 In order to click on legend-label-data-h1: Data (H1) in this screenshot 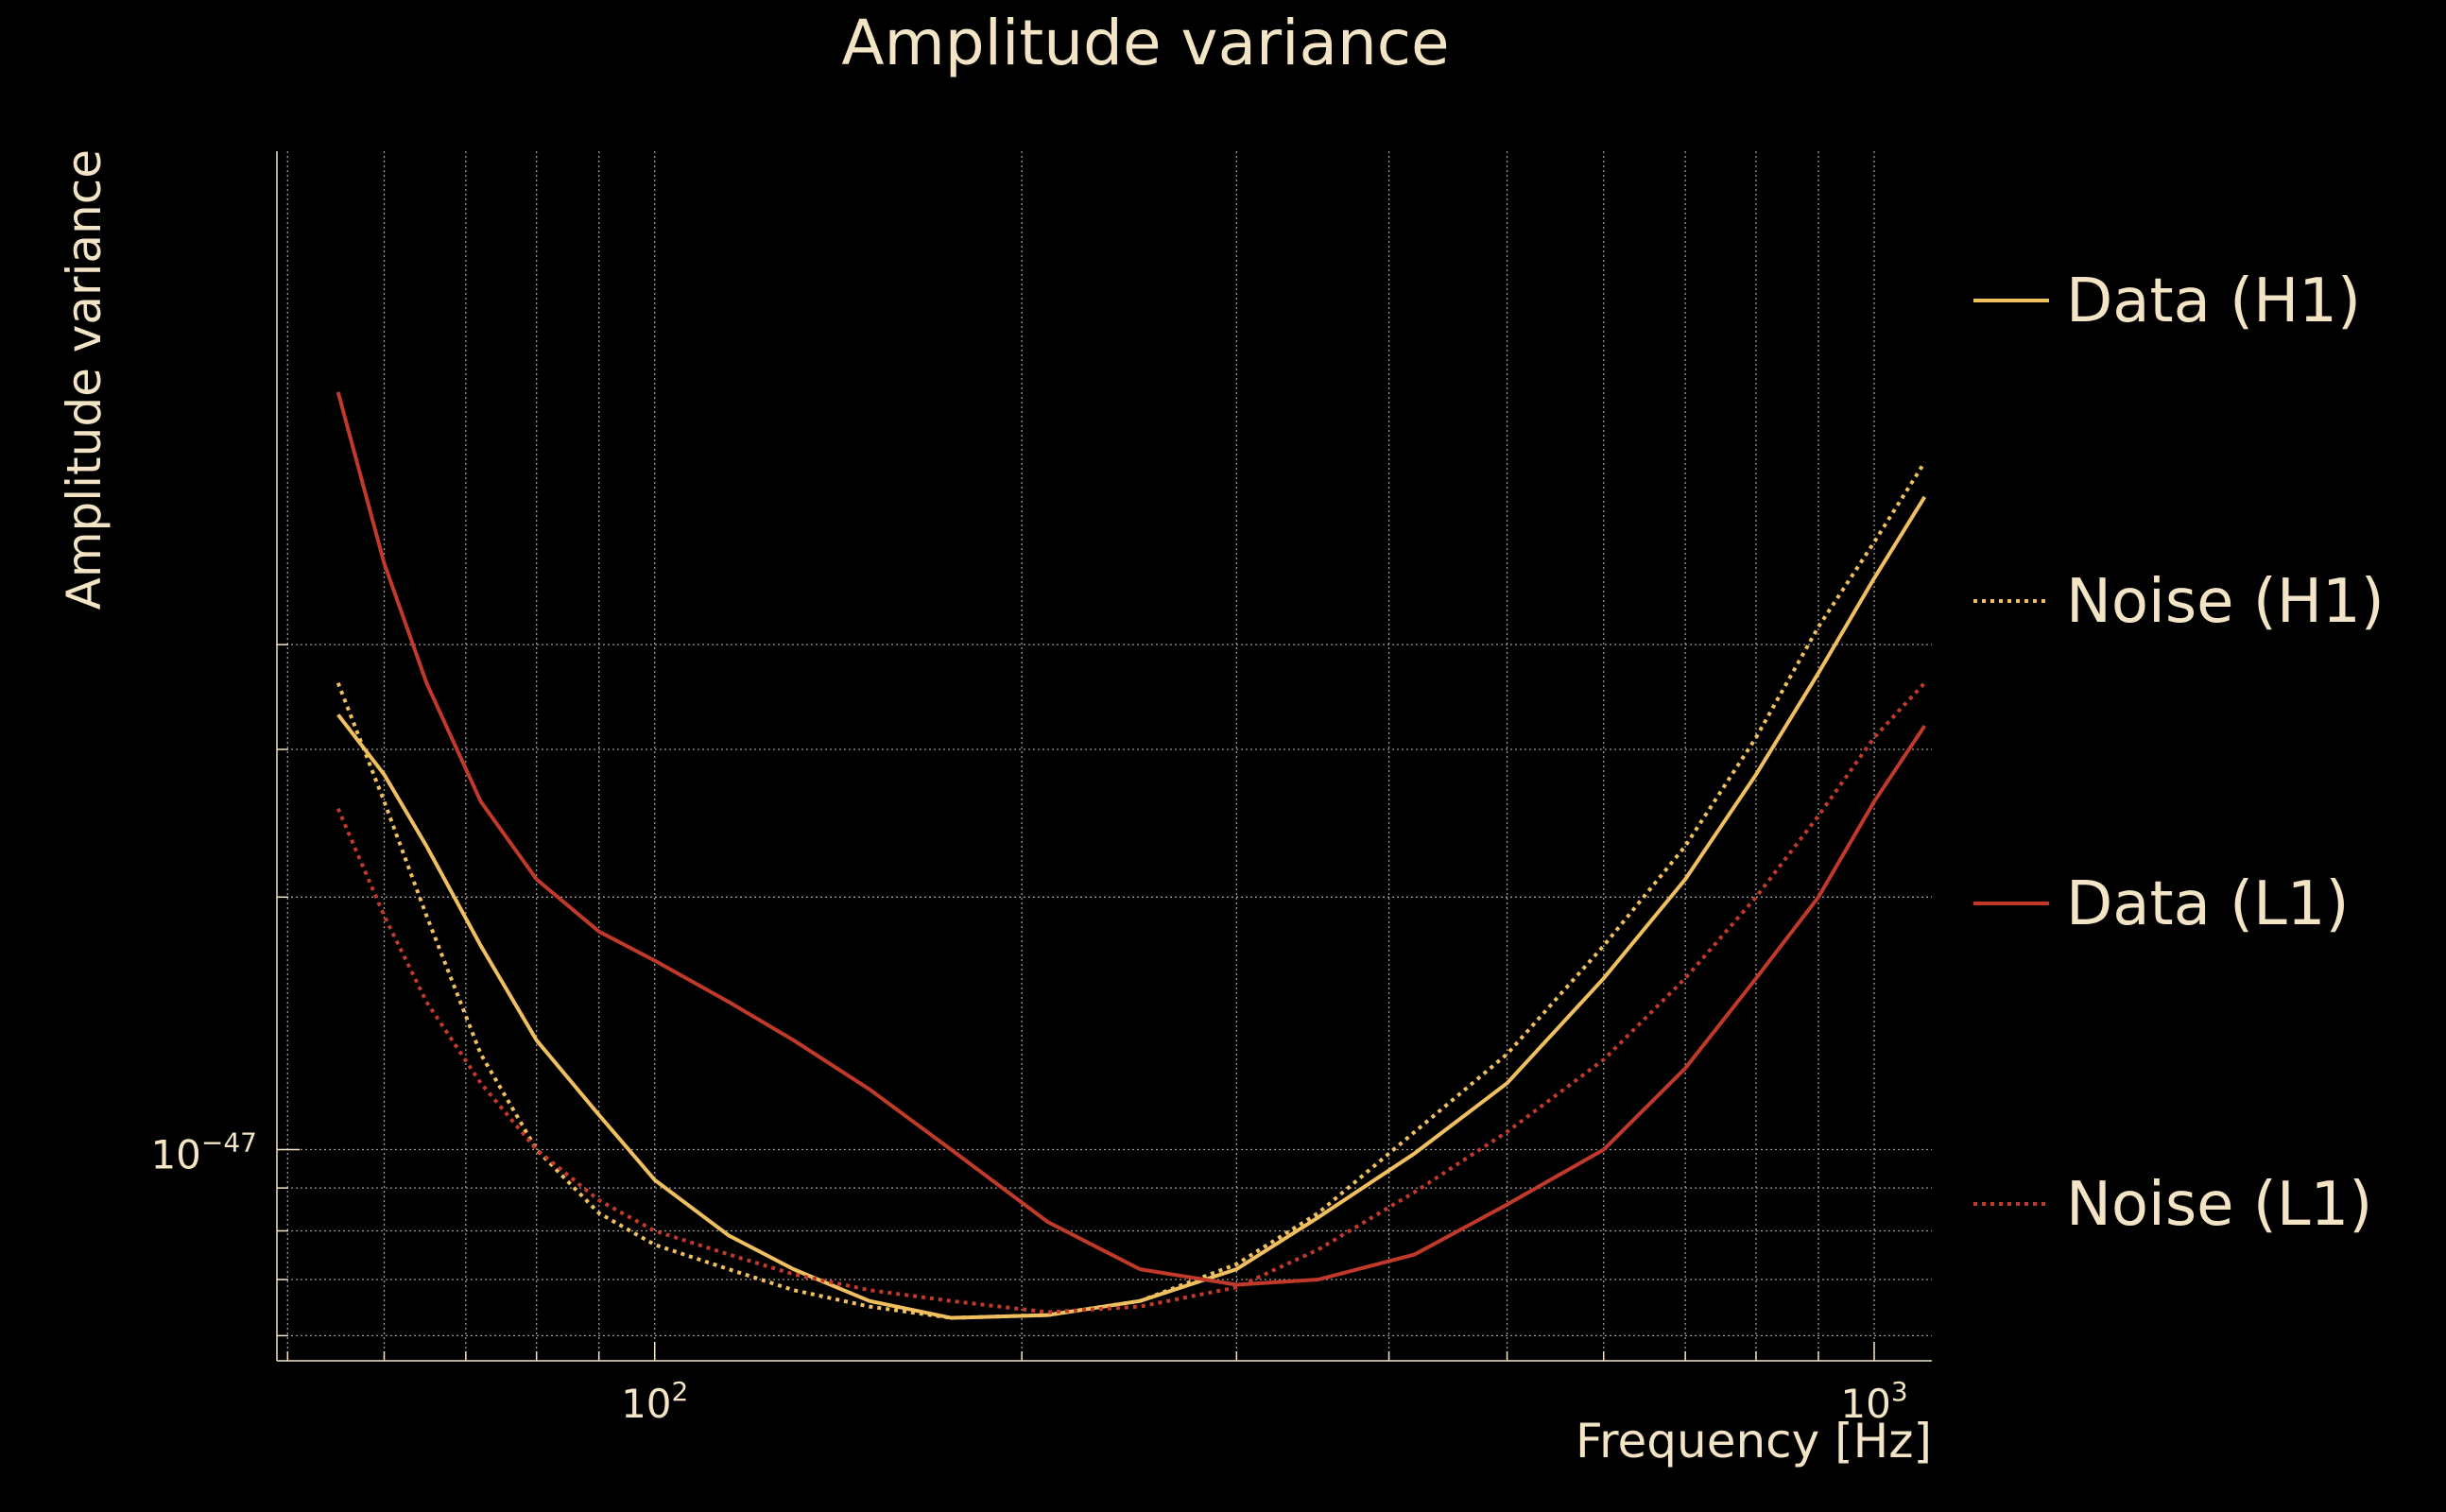, I will do `click(2213, 301)`.